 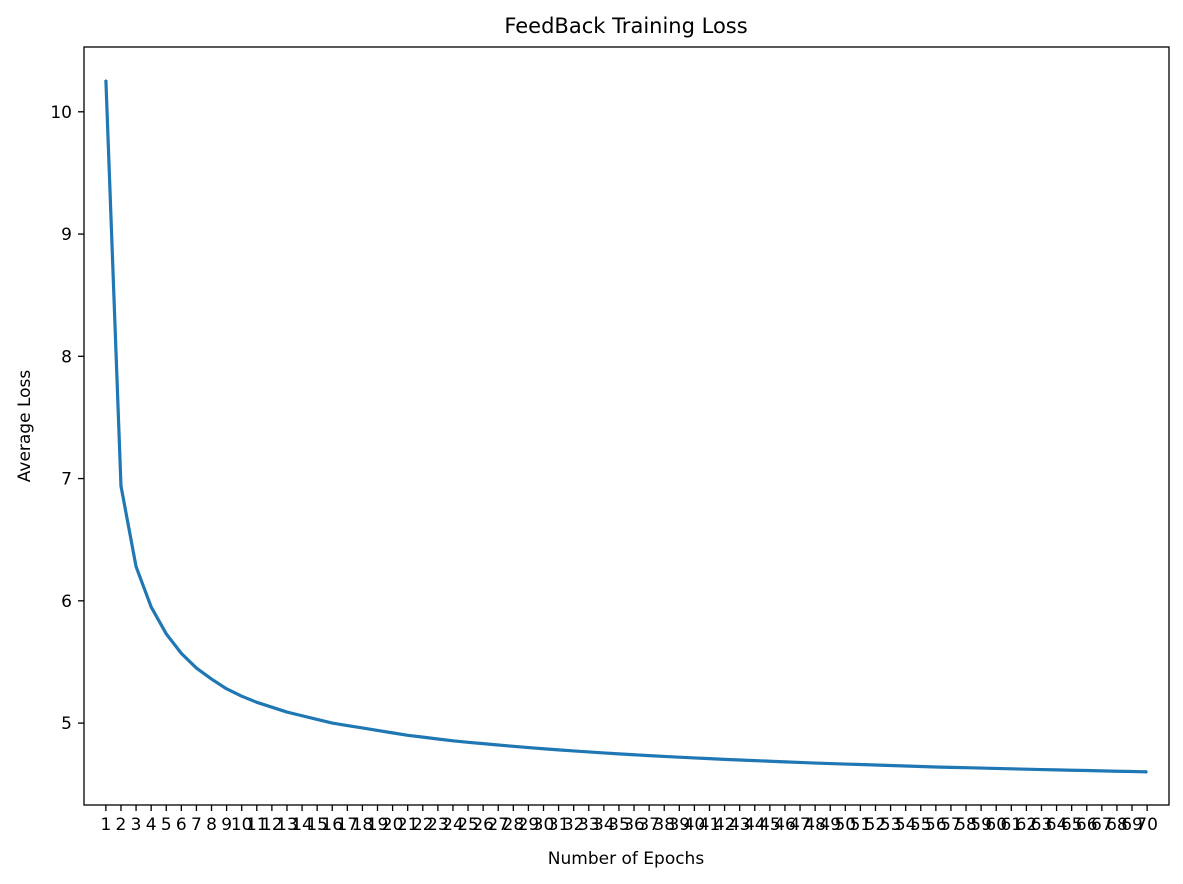 I want to click on x-tick-label: 4, so click(x=151, y=825).